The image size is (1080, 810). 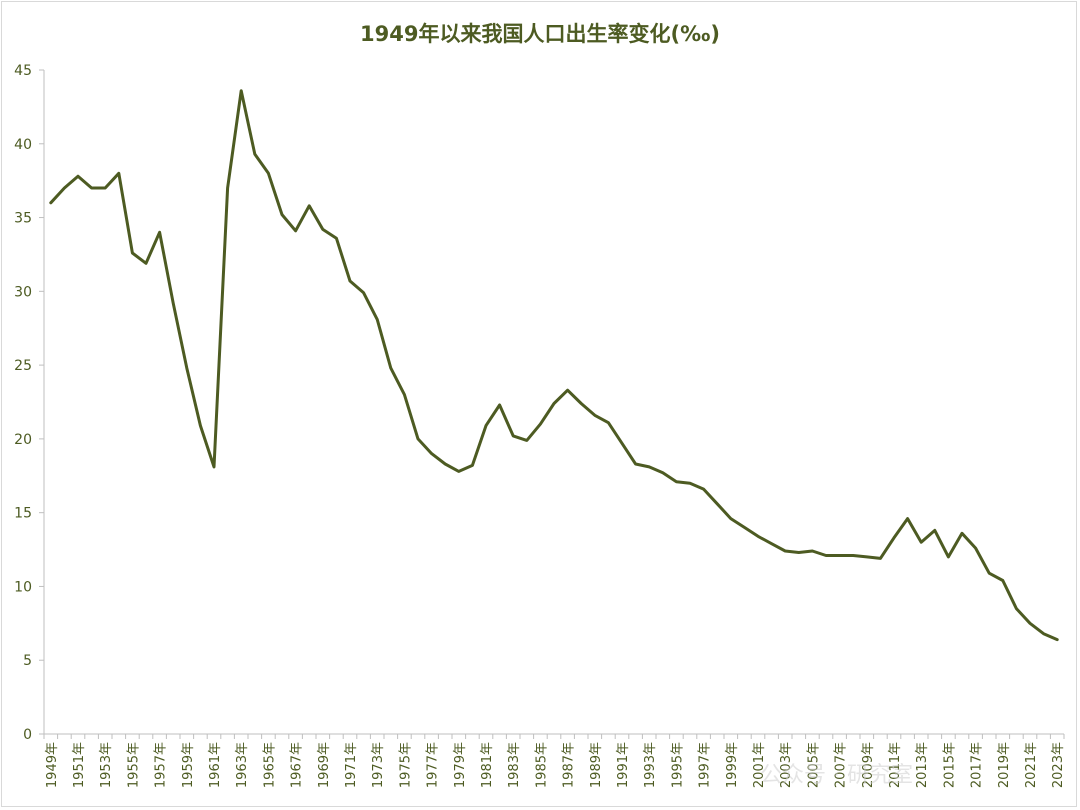 I want to click on x-tick-label: 2021年, so click(x=1031, y=765).